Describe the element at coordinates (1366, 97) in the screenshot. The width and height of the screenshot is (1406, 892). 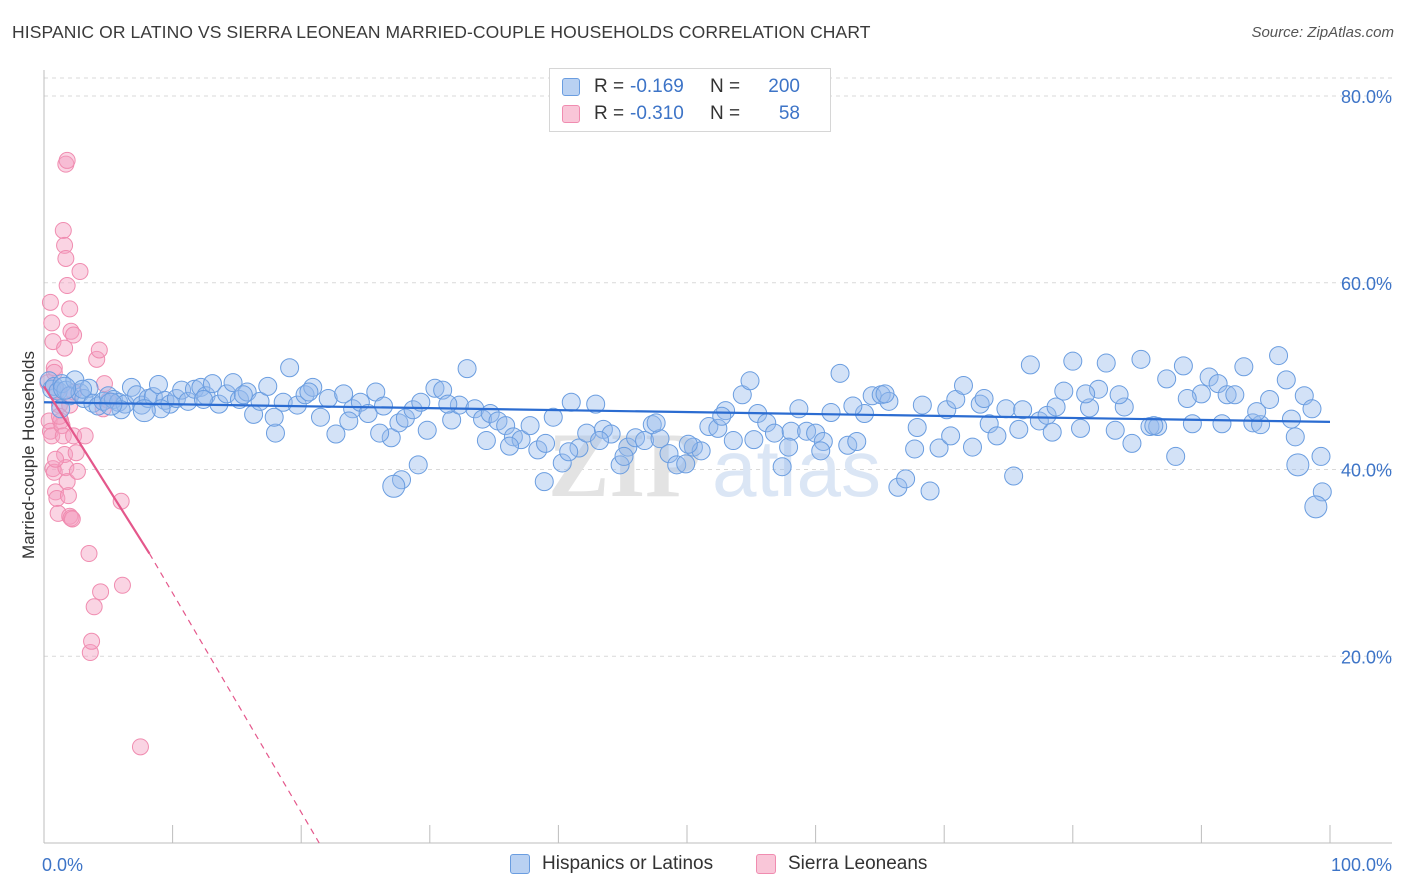
I see `y-tick-label: 80.0%` at that location.